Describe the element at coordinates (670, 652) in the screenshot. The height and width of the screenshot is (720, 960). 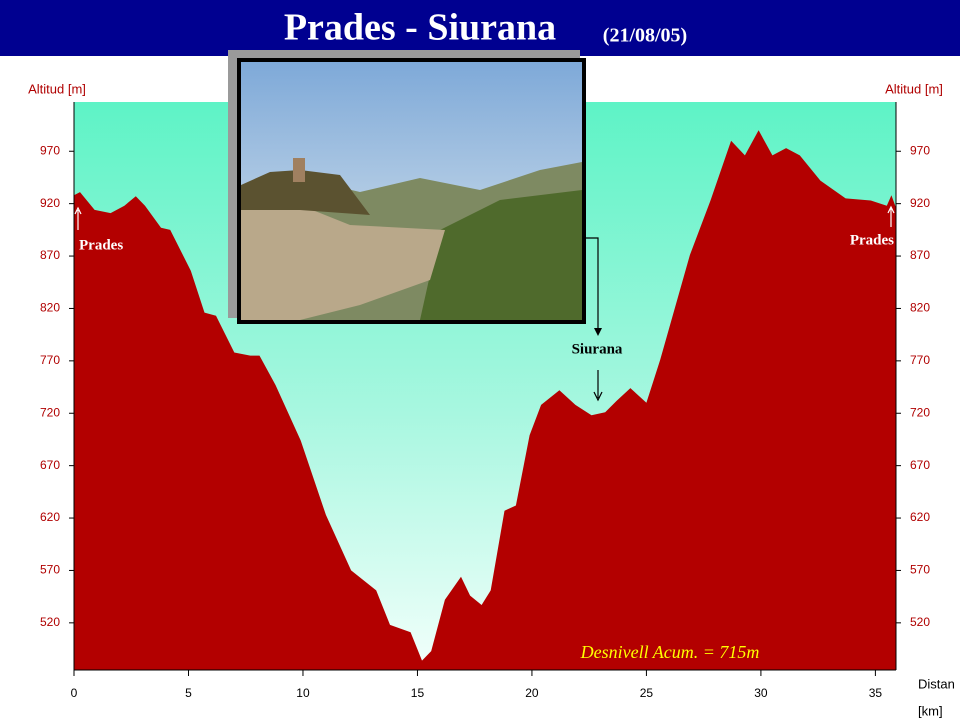
I see `annotation: Desnivell Acum. = 715m` at that location.